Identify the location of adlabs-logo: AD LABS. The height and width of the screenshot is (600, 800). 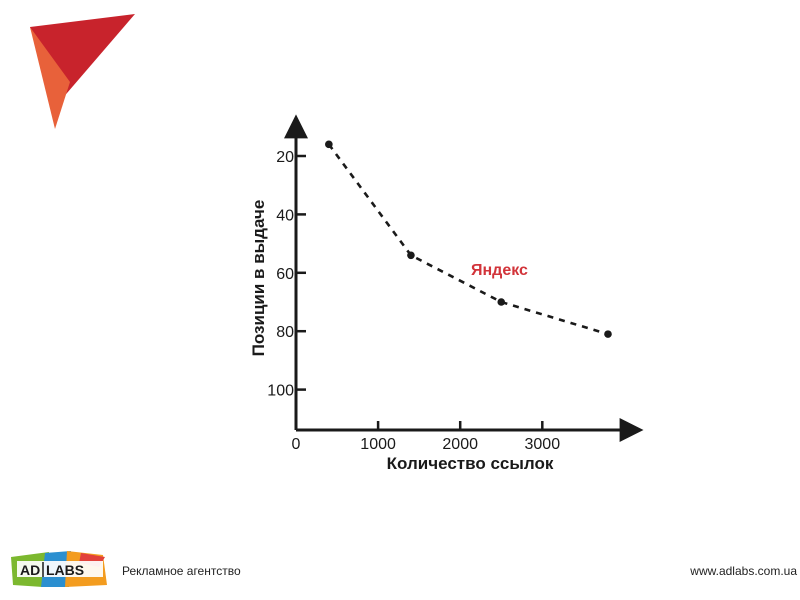
(59, 569).